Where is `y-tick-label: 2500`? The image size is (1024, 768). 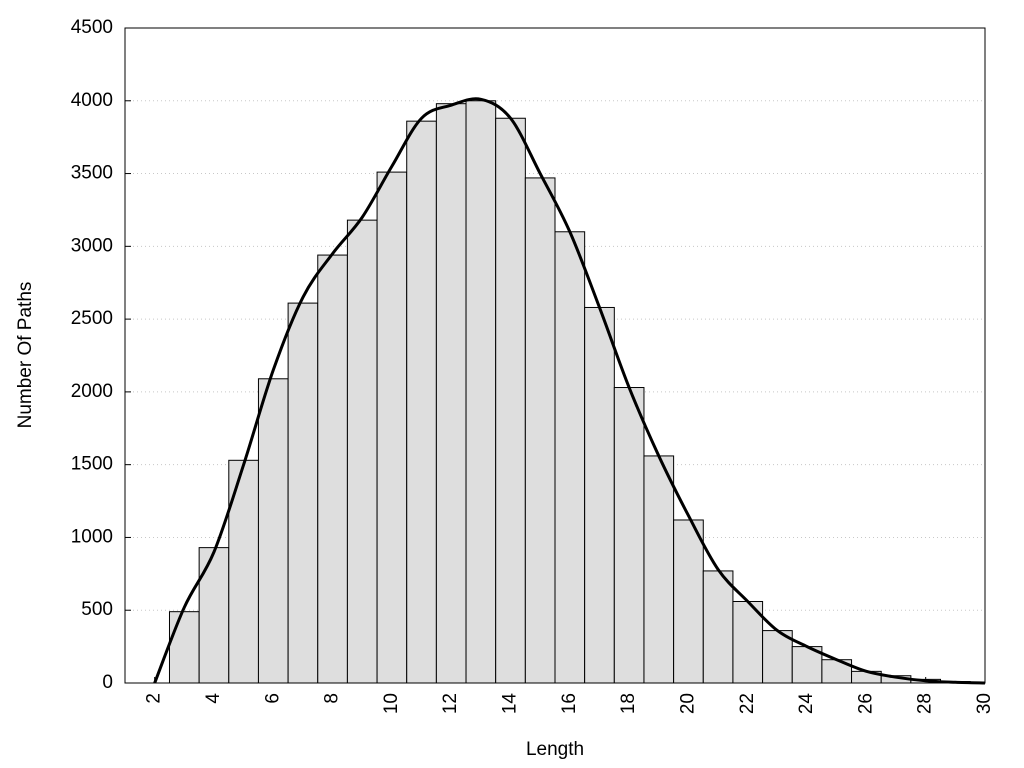
y-tick-label: 2500 is located at coordinates (92, 318).